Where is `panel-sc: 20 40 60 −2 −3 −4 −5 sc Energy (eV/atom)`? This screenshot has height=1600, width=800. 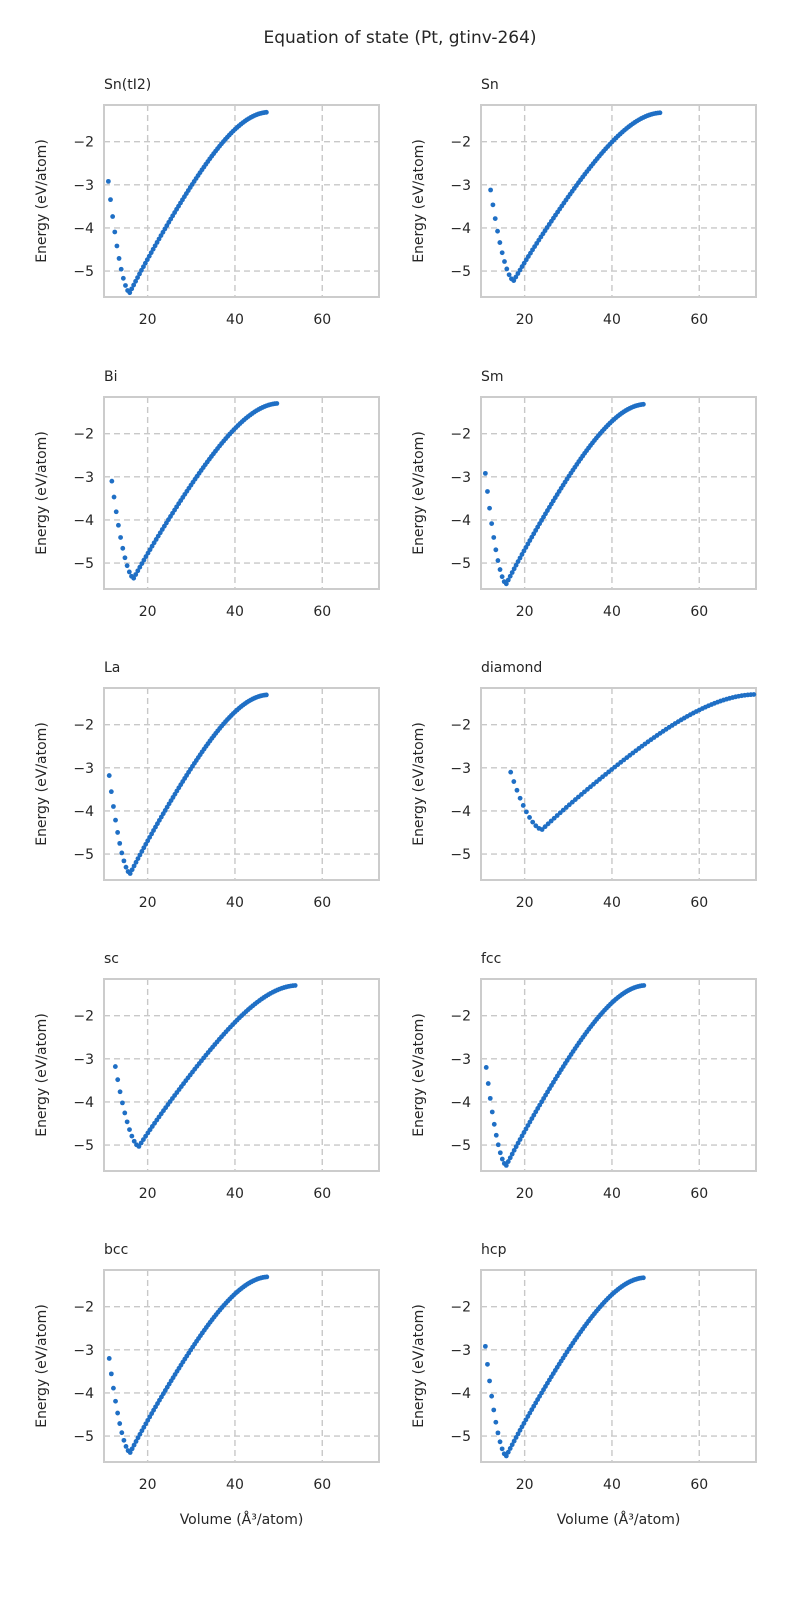
panel-sc: 20 40 60 −2 −3 −4 −5 sc Energy (eV/atom) is located at coordinates (207, 1076).